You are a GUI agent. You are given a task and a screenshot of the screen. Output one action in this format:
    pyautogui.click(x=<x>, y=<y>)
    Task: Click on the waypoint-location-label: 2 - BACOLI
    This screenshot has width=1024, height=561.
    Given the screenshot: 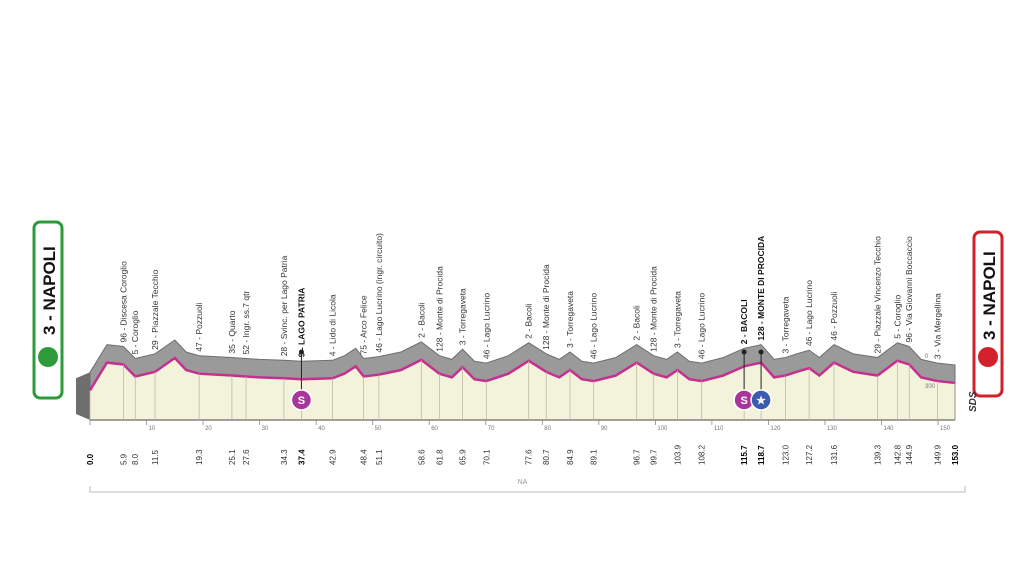 What is the action you would take?
    pyautogui.click(x=744, y=321)
    